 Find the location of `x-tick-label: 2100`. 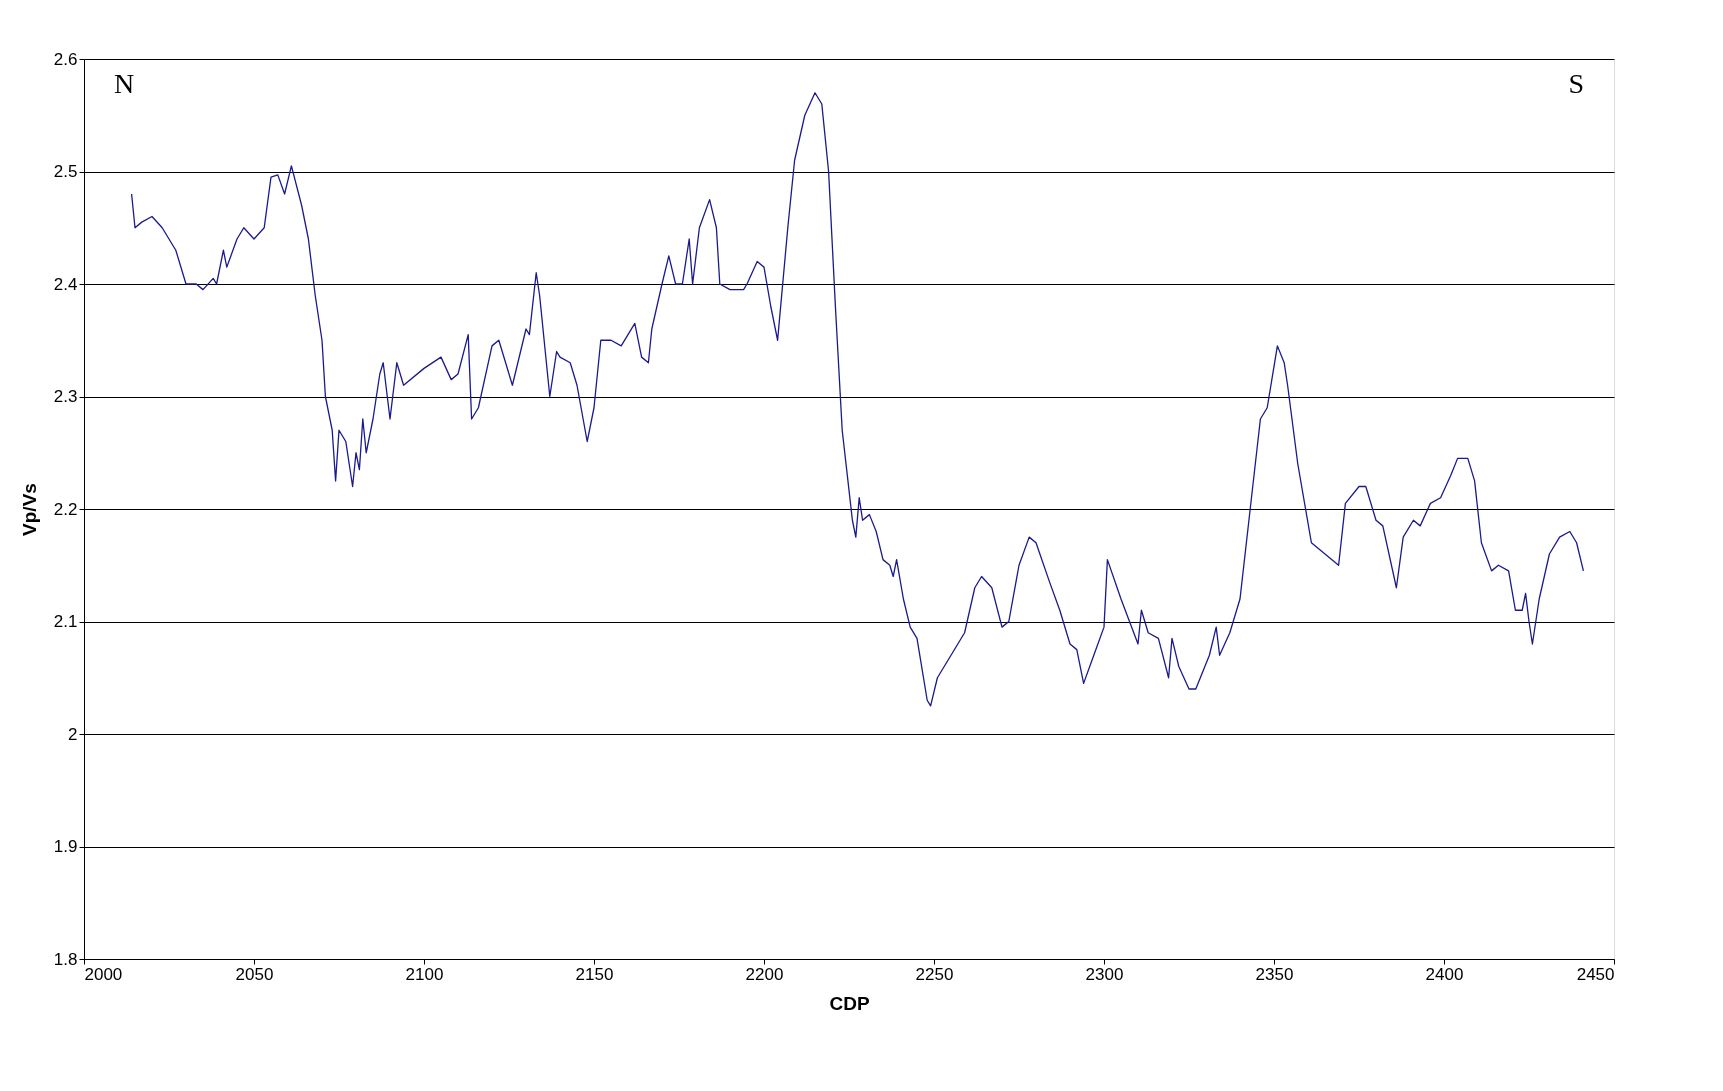

x-tick-label: 2100 is located at coordinates (424, 974).